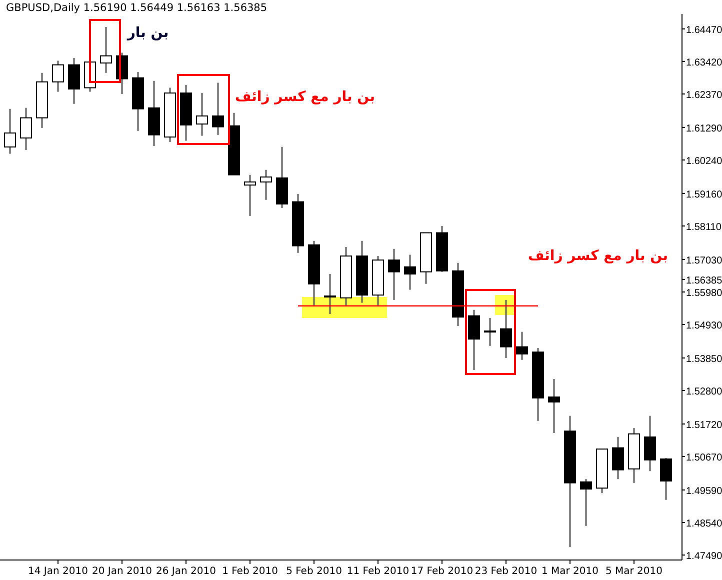 Image resolution: width=722 pixels, height=580 pixels. I want to click on y-tick-label: 1.58110, so click(704, 227).